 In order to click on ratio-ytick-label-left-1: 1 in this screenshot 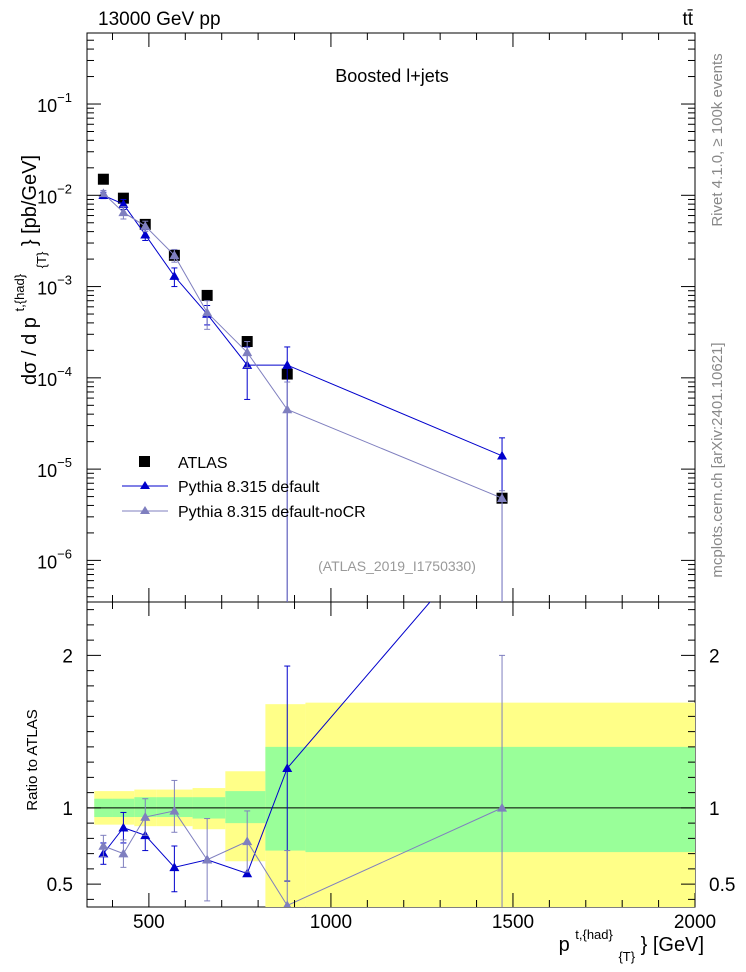, I will do `click(67, 809)`.